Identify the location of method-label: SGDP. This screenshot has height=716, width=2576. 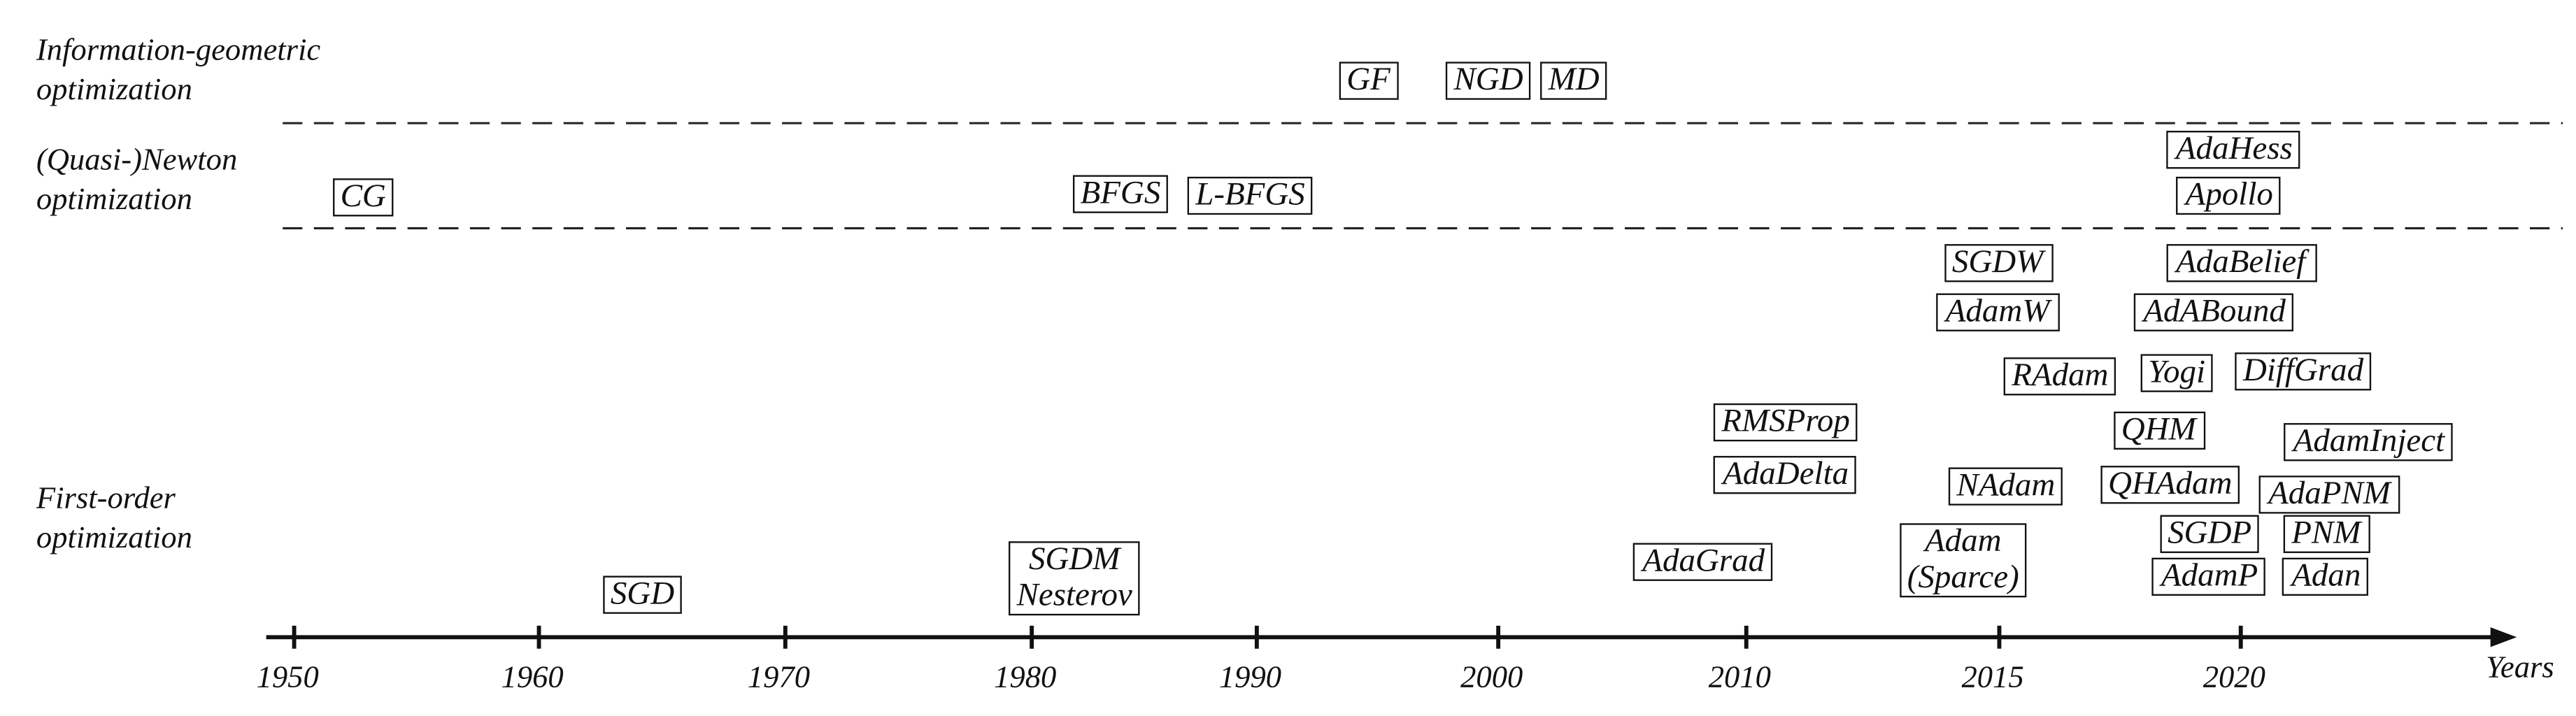
(2209, 532).